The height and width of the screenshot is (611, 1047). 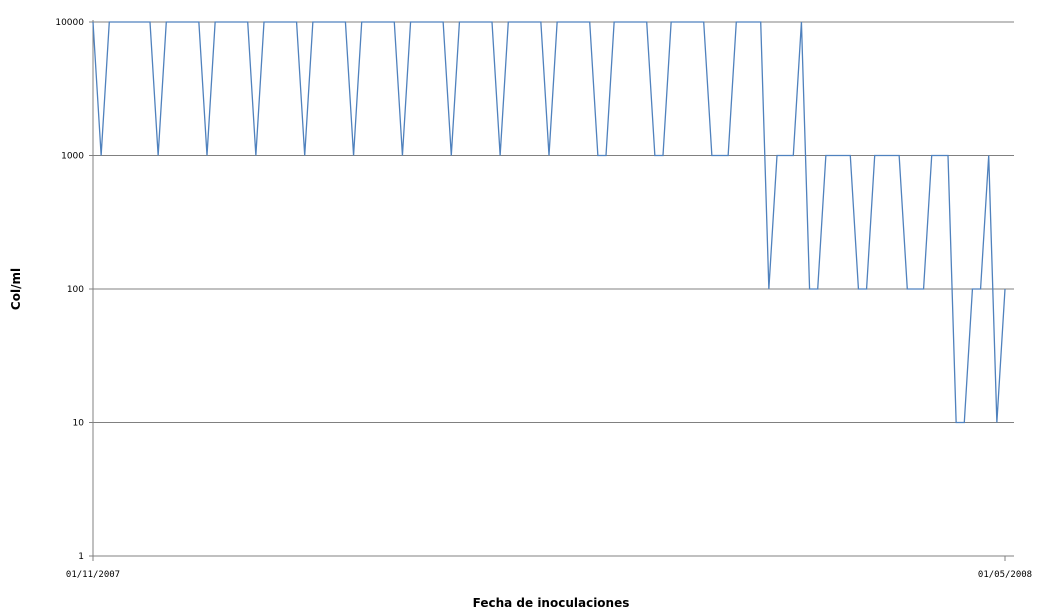 I want to click on x-tick-label: 01/11/2007, so click(x=93, y=575).